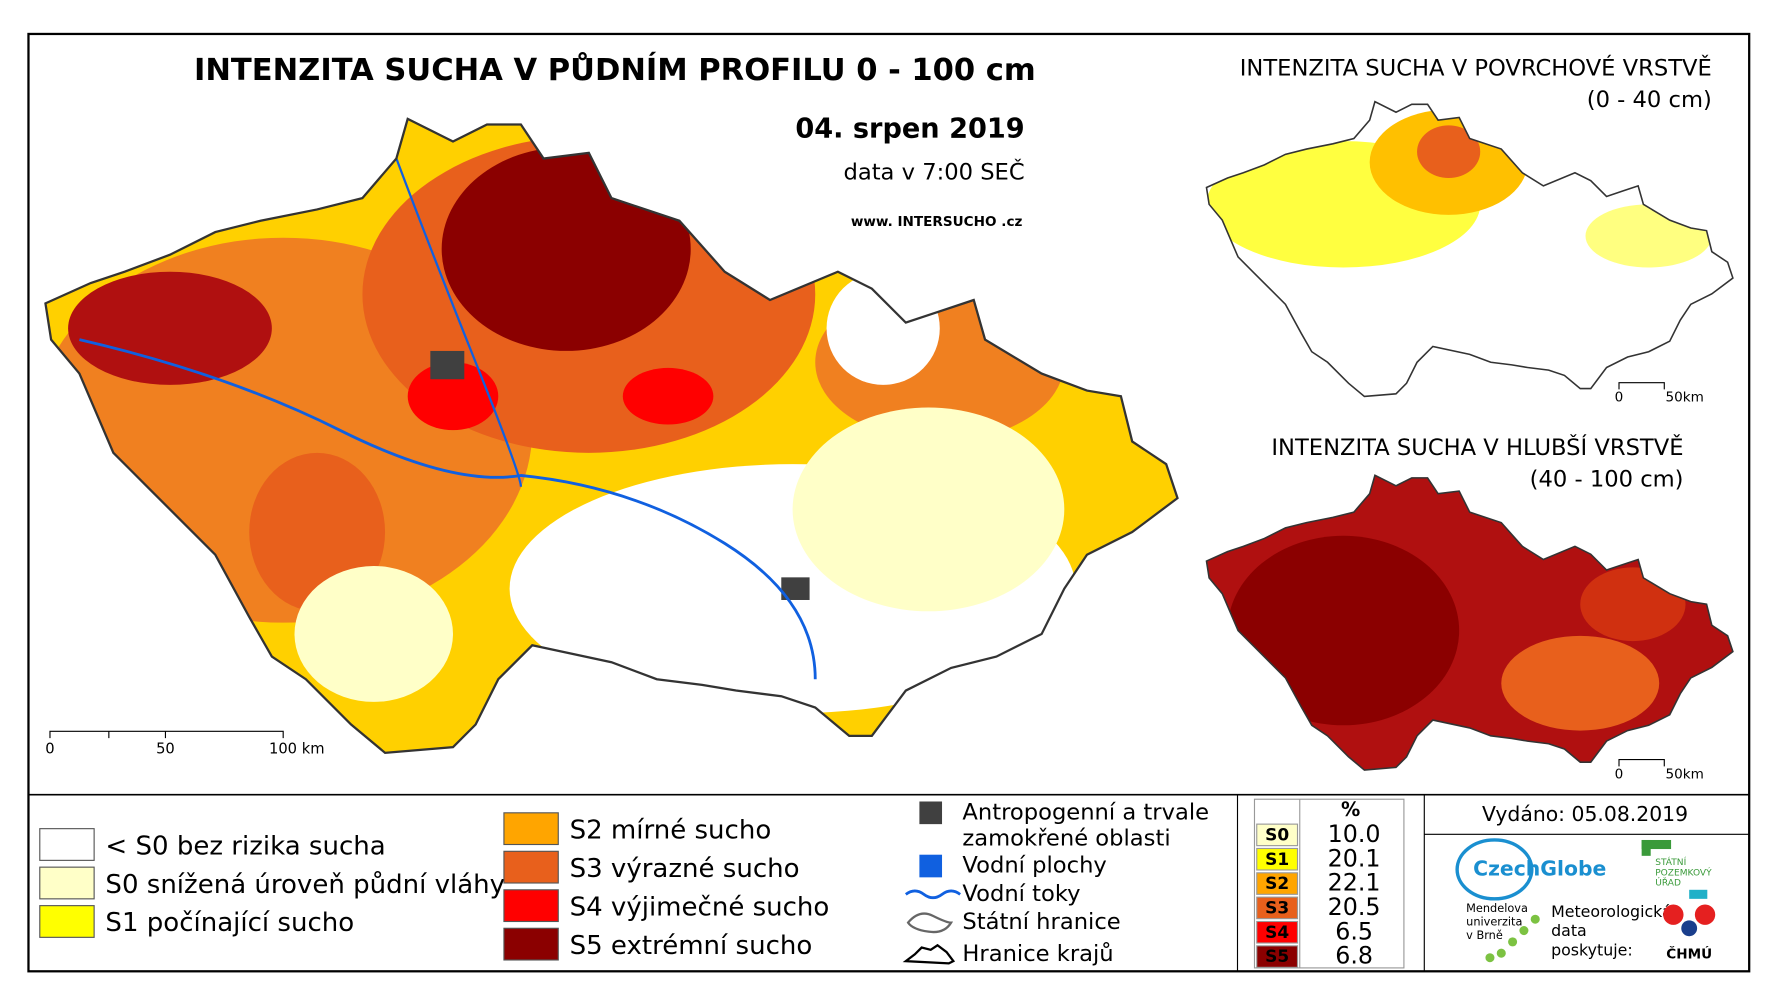 The height and width of the screenshot is (1003, 1772). Describe the element at coordinates (297, 748) in the screenshot. I see `scale-label: 100 km` at that location.